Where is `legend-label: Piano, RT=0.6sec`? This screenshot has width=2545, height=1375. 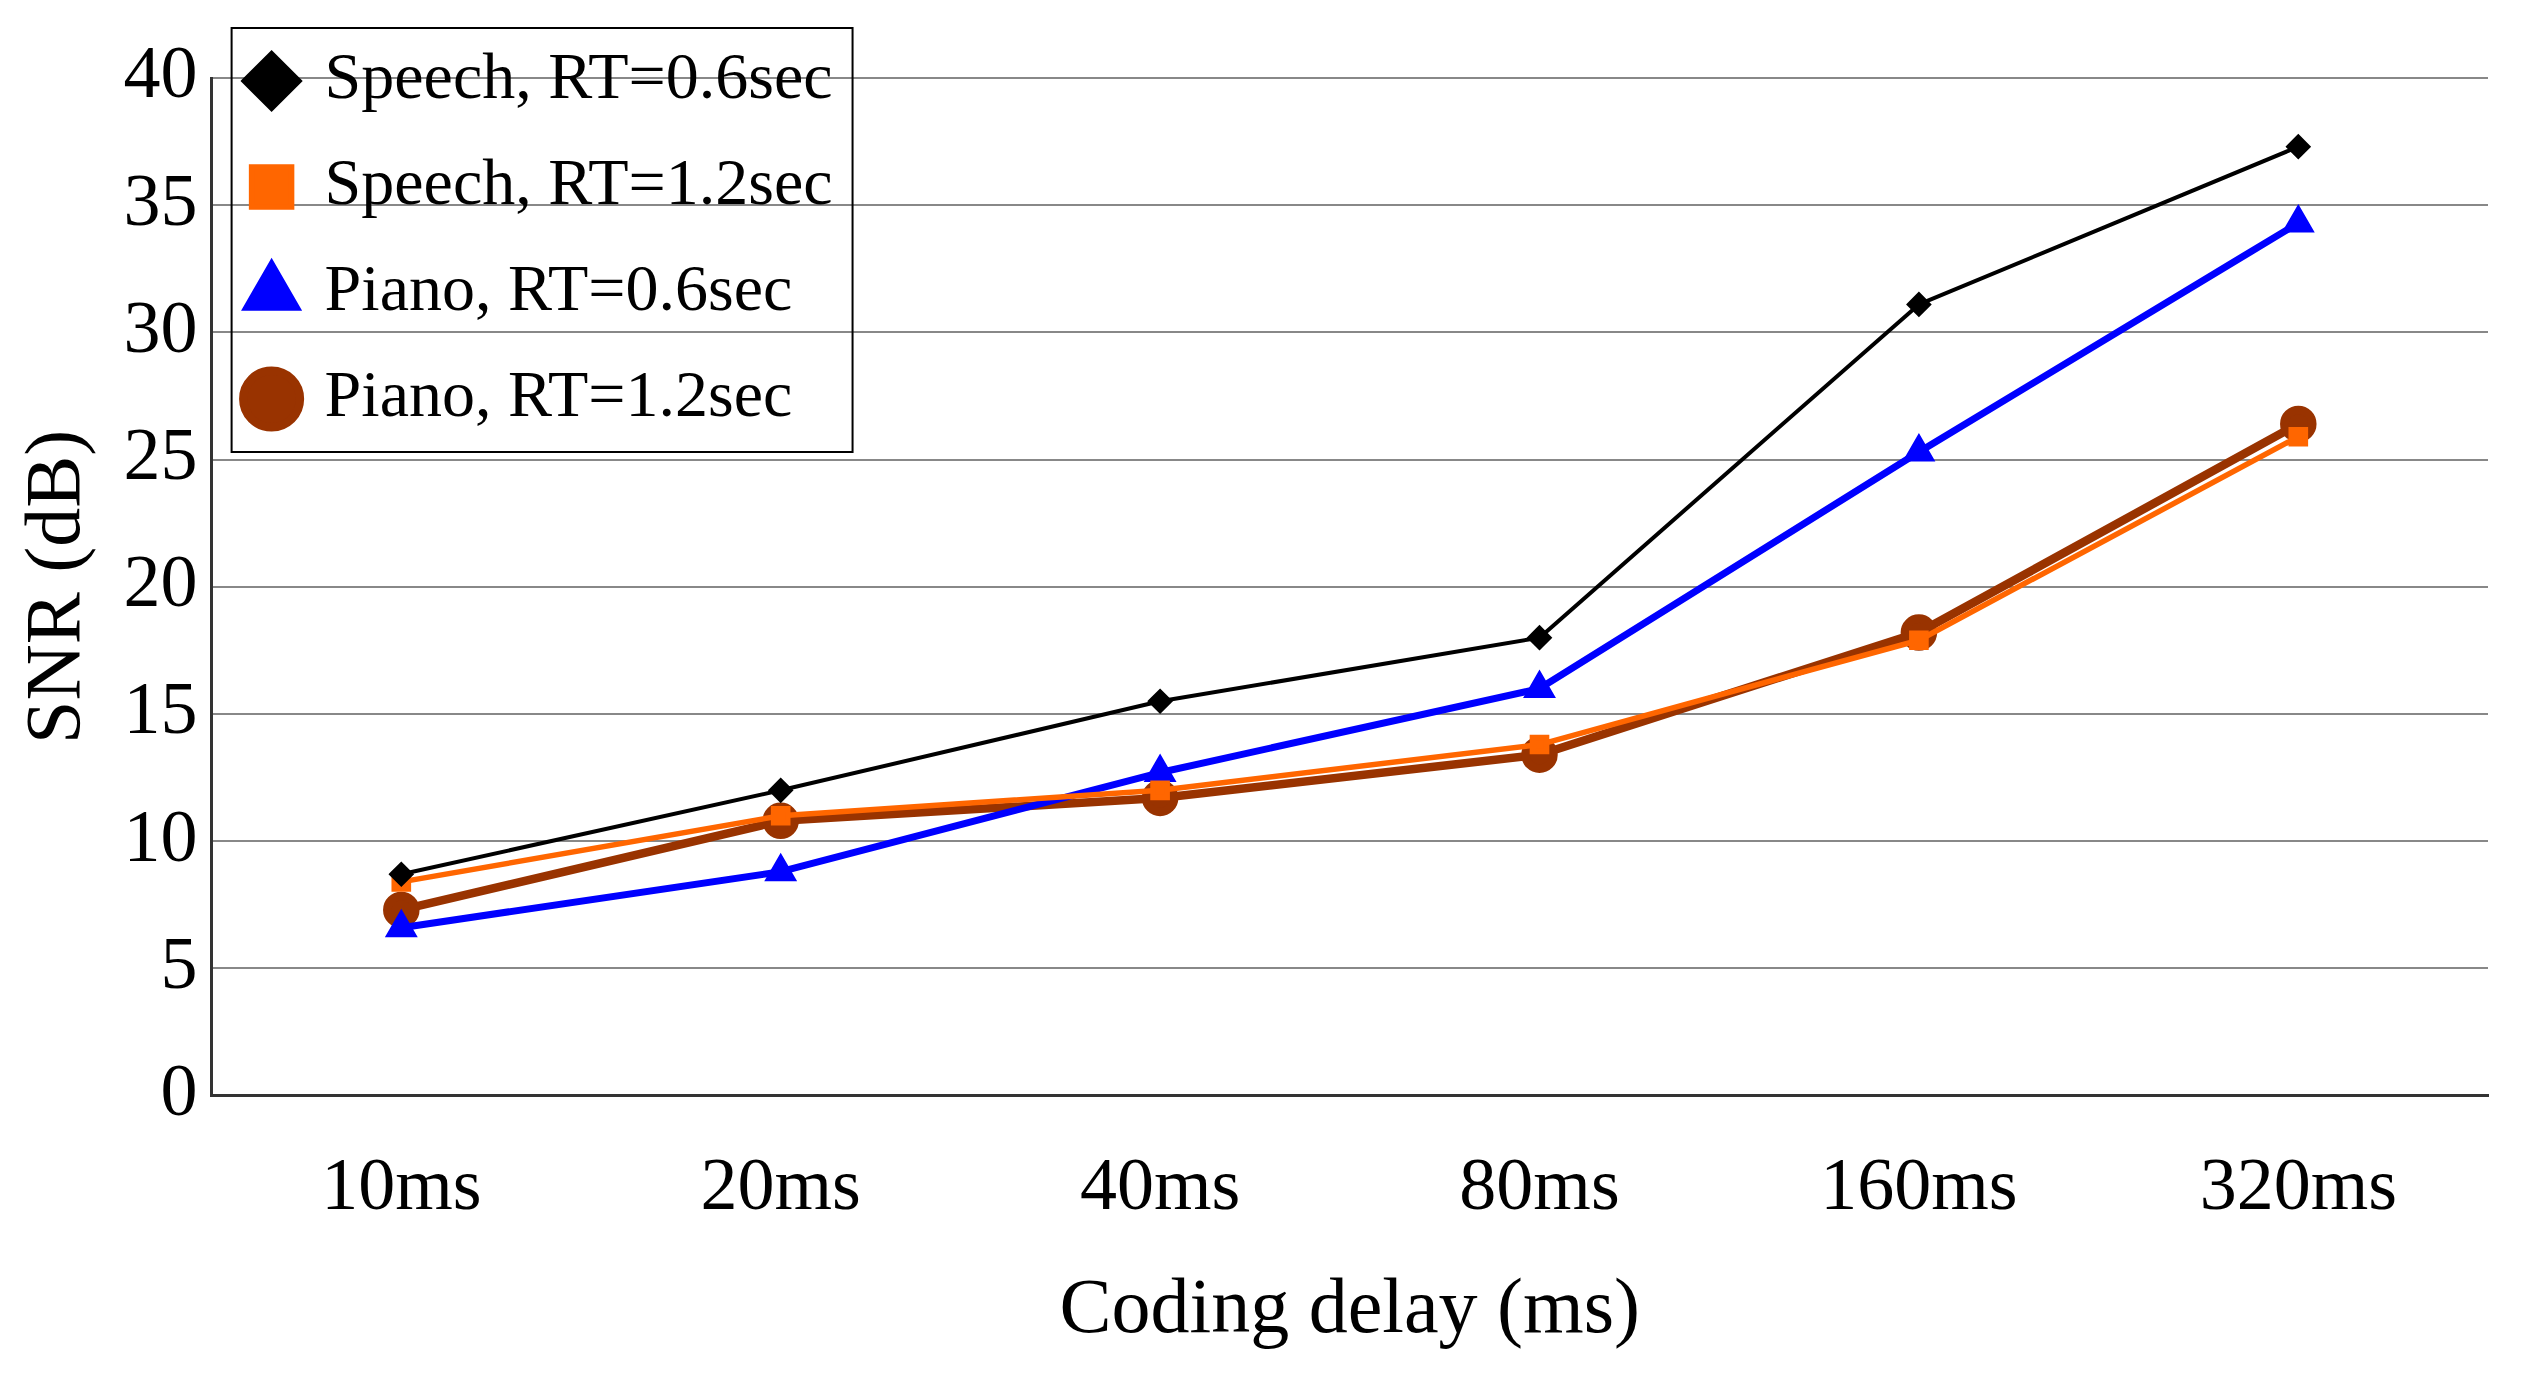
legend-label: Piano, RT=0.6sec is located at coordinates (558, 288).